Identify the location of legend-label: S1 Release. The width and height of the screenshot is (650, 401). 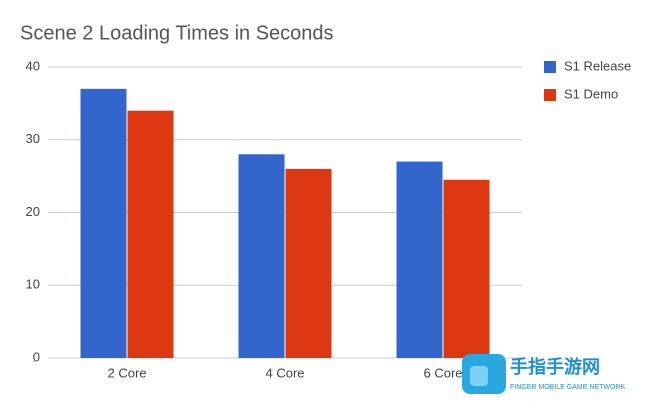
(597, 65).